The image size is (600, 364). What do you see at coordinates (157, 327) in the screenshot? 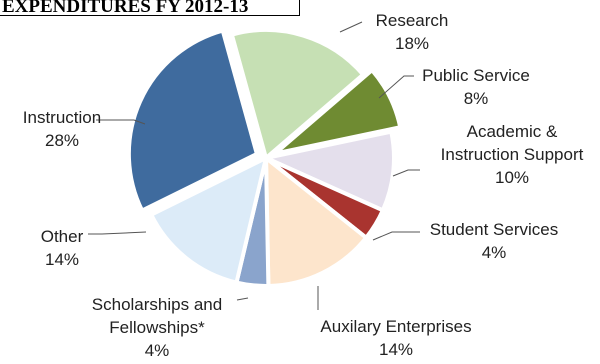
I see `slice-label: Scholarships and Fellowships* 4%` at bounding box center [157, 327].